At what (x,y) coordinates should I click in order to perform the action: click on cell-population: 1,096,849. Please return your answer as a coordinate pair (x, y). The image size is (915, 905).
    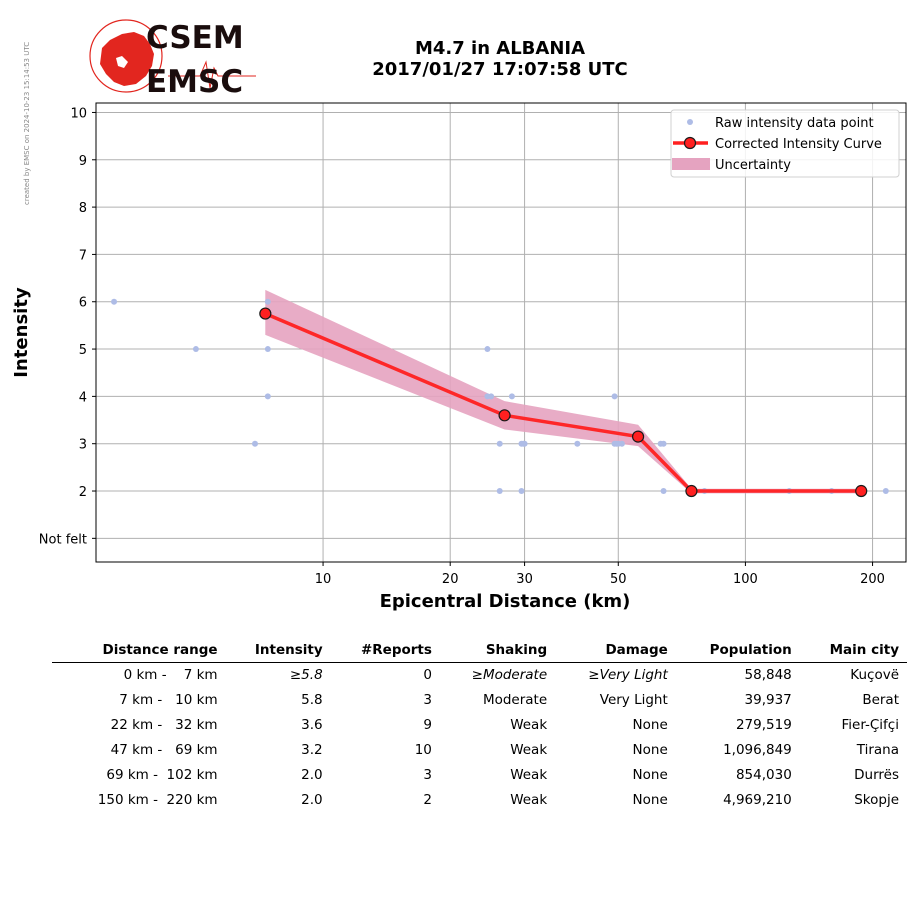
    Looking at the image, I should click on (757, 750).